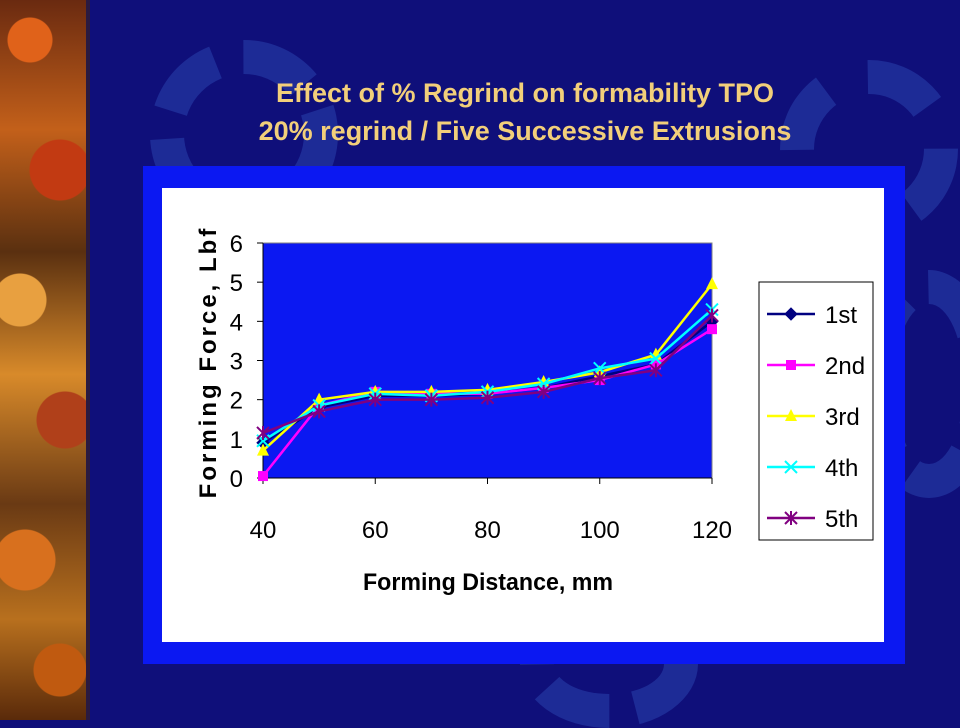 Image resolution: width=960 pixels, height=728 pixels. I want to click on slide-title-line2: 20% regrind / Five Successive Extrusions, so click(525, 131).